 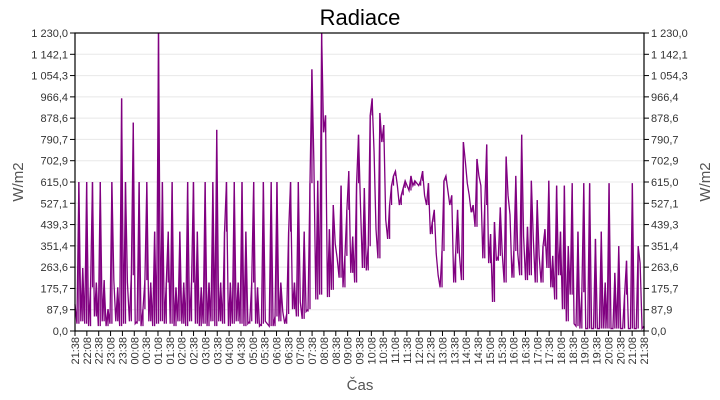 I want to click on x-tick-label: 16:08, so click(x=515, y=351).